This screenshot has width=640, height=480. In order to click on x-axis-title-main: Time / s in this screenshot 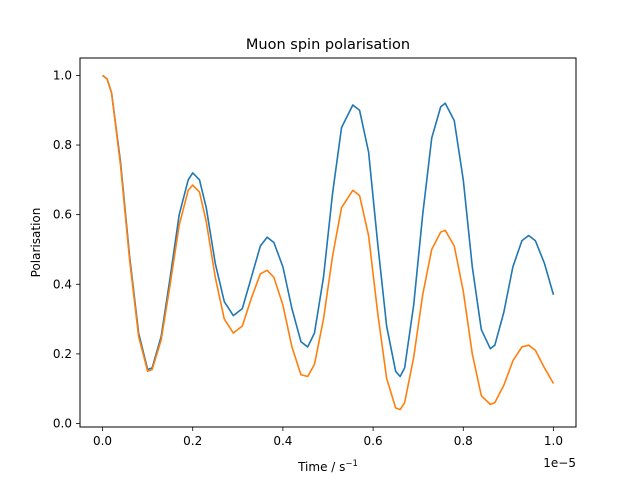, I will do `click(321, 467)`.